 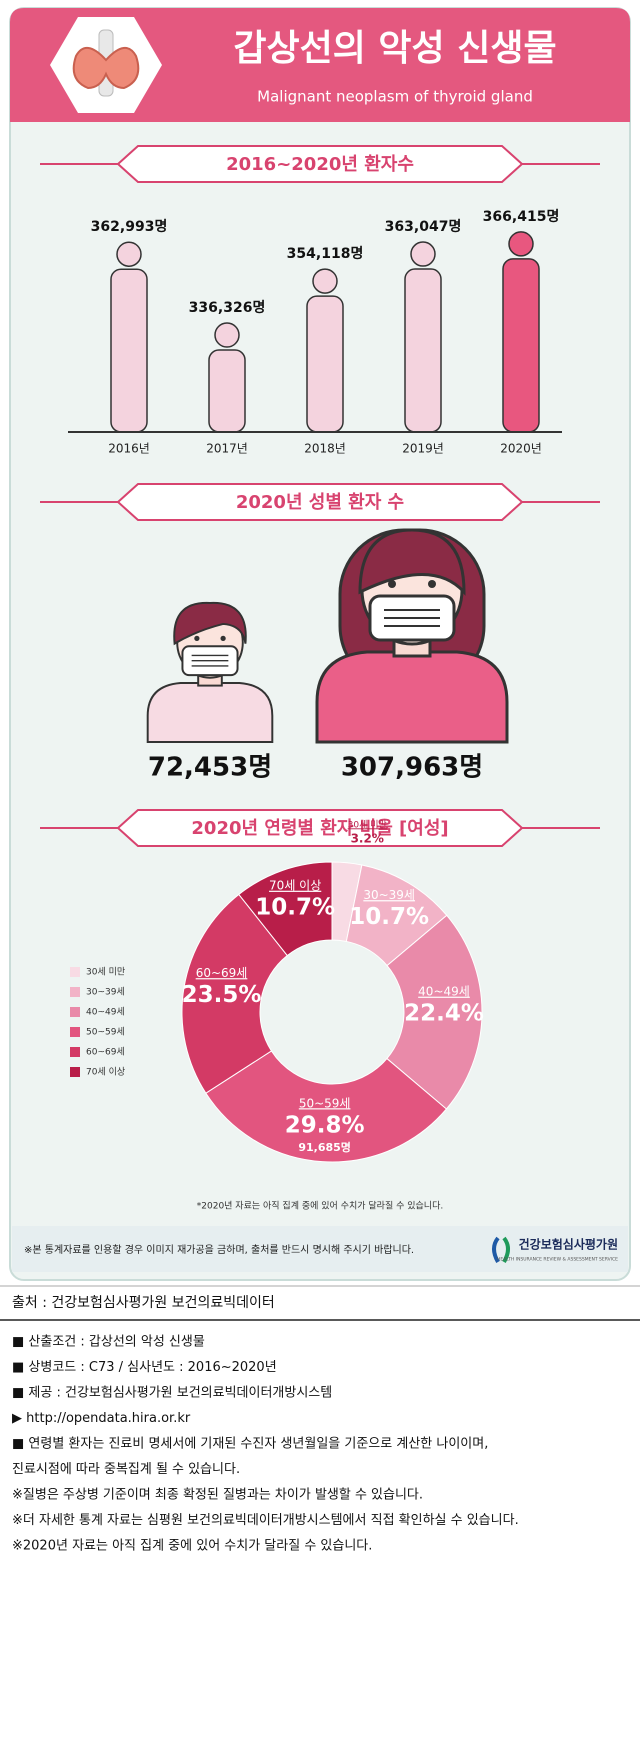 I want to click on value-label: 354,118명, so click(x=325, y=253).